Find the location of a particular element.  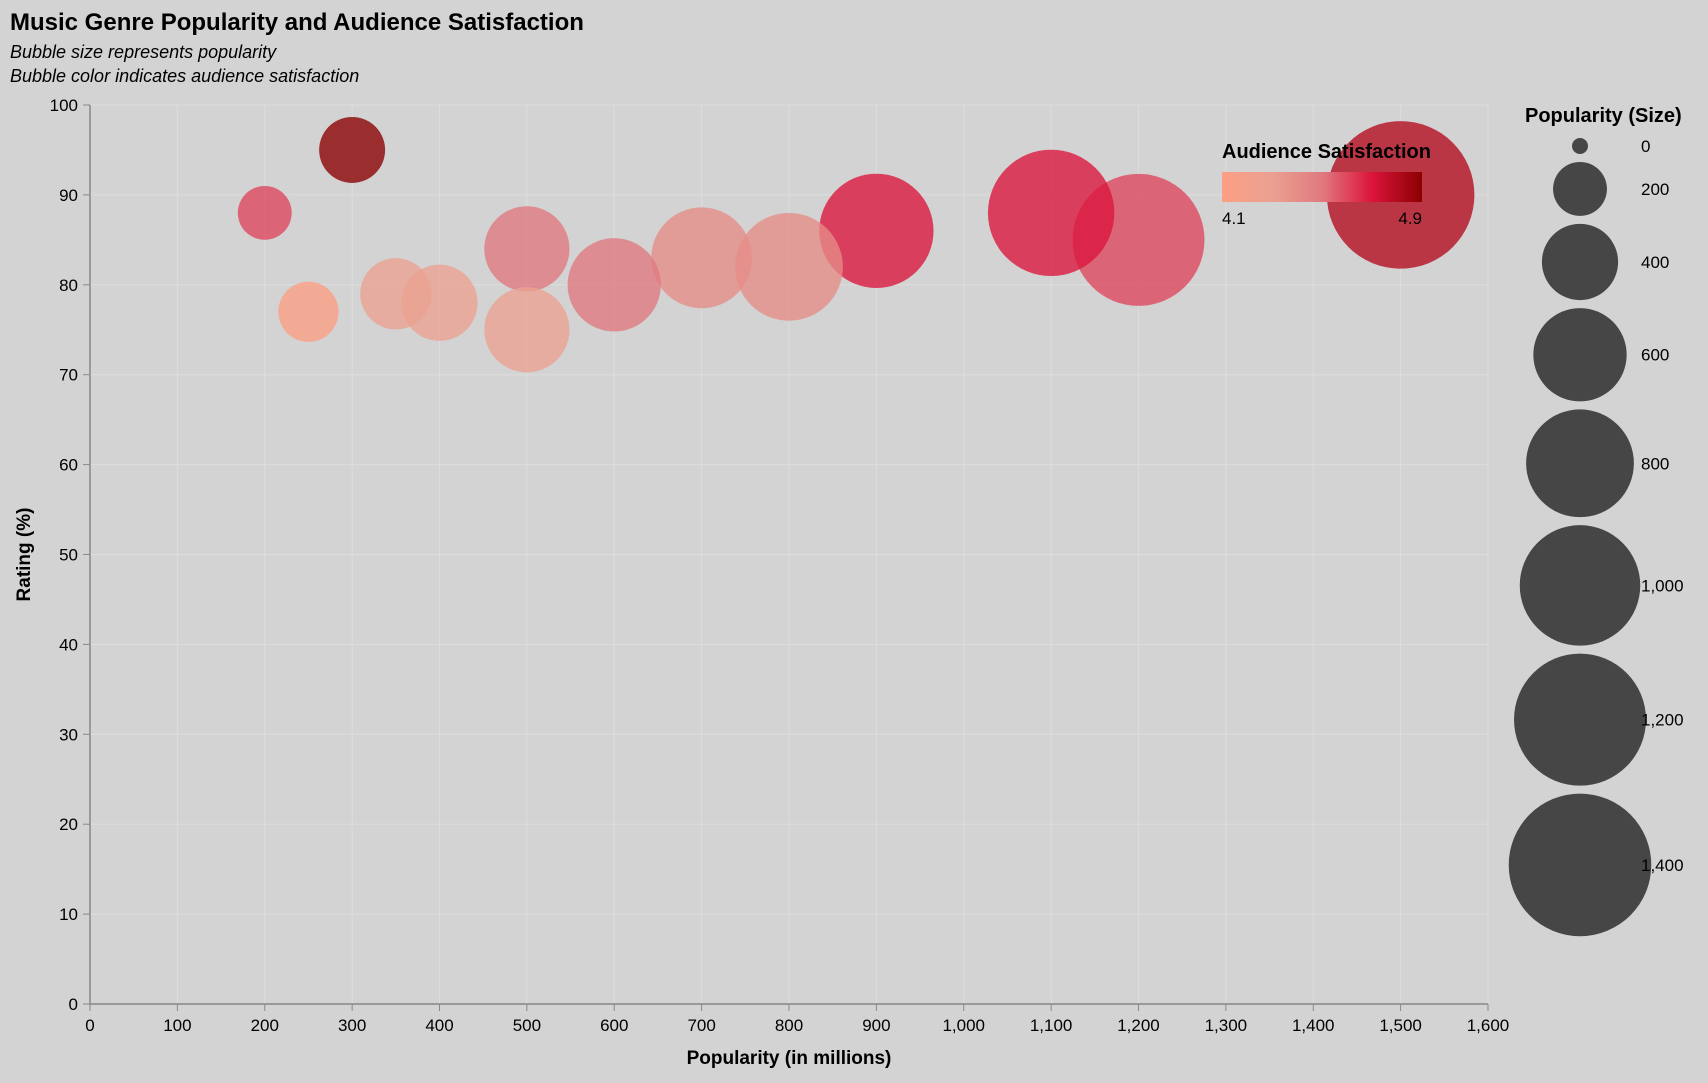

size-legend-label: 1,400 is located at coordinates (1662, 865).